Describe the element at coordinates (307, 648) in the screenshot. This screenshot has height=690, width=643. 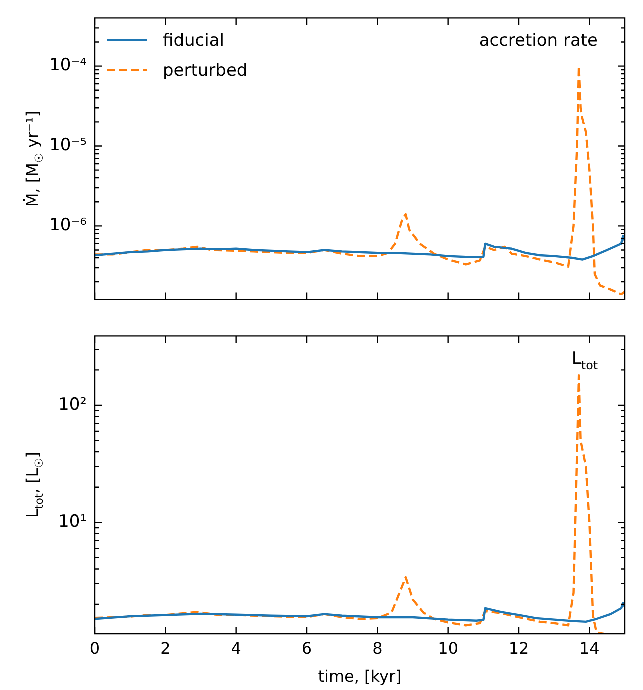
I see `x-tick-label: 6` at that location.